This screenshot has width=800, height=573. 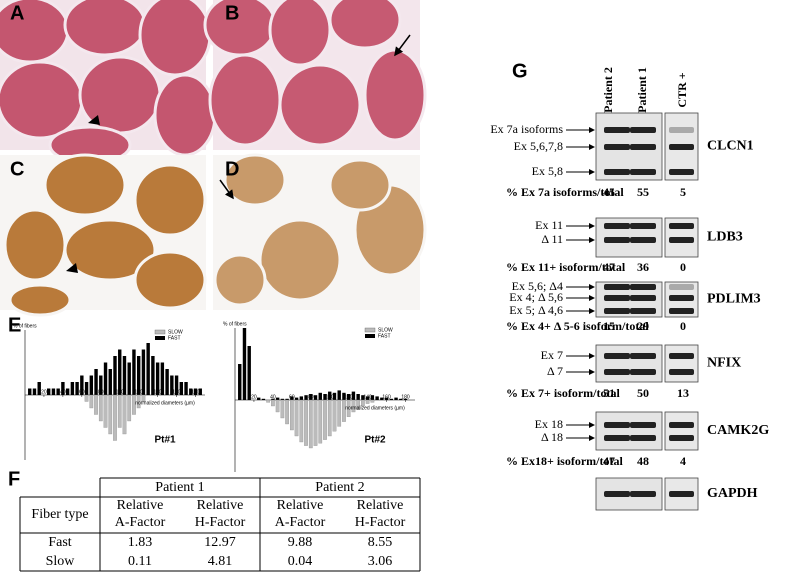 I want to click on table-cell: Relative, so click(x=300, y=505).